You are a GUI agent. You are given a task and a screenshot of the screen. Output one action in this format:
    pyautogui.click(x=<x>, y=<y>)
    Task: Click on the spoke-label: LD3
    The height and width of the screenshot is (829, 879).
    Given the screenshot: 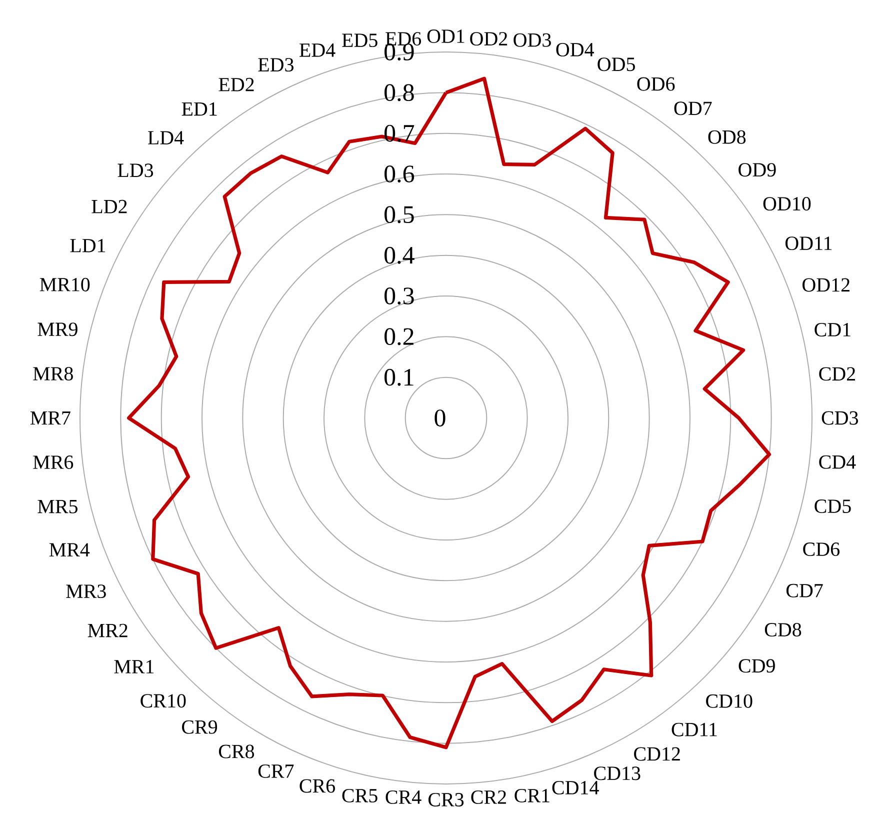 What is the action you would take?
    pyautogui.click(x=136, y=171)
    